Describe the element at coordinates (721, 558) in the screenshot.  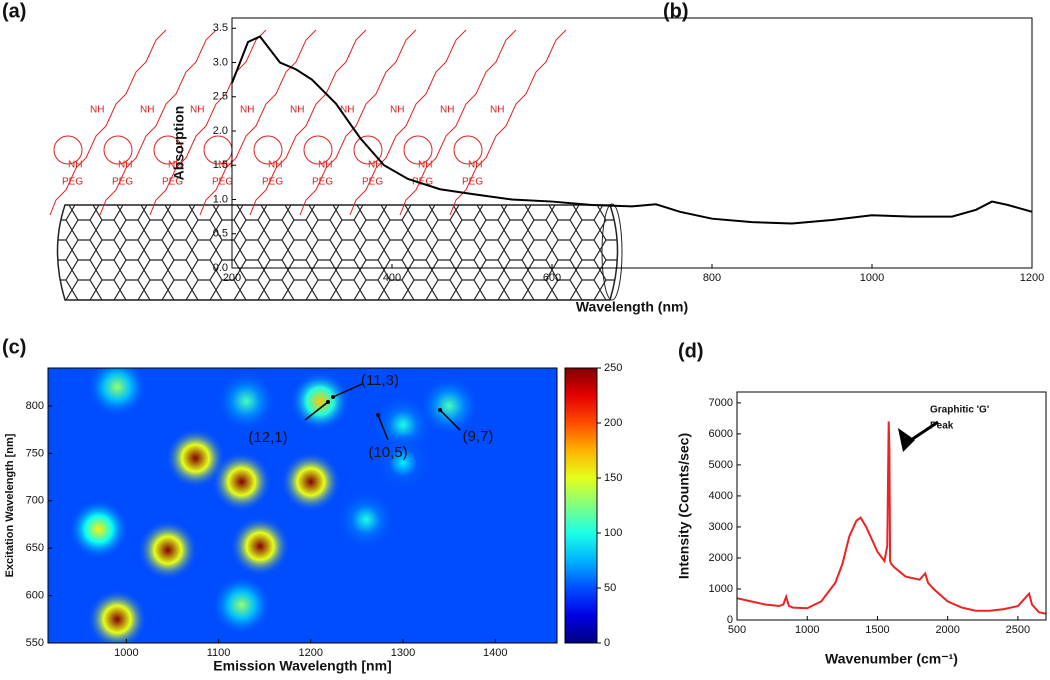
I see `y-tick-label: 2000` at that location.